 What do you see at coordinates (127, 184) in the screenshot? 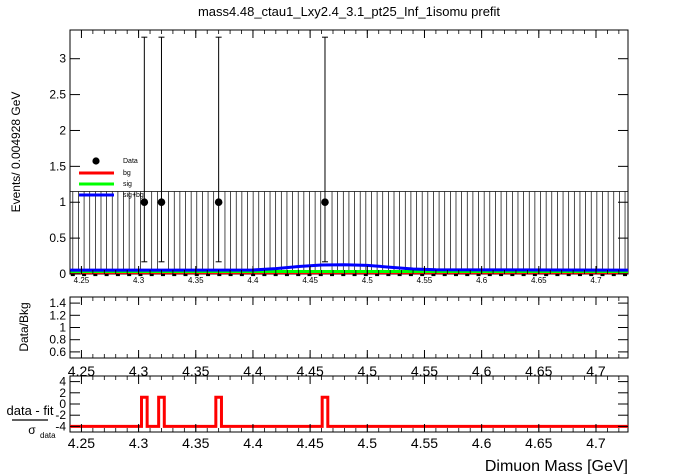
I see `legend-label-sig: sig` at bounding box center [127, 184].